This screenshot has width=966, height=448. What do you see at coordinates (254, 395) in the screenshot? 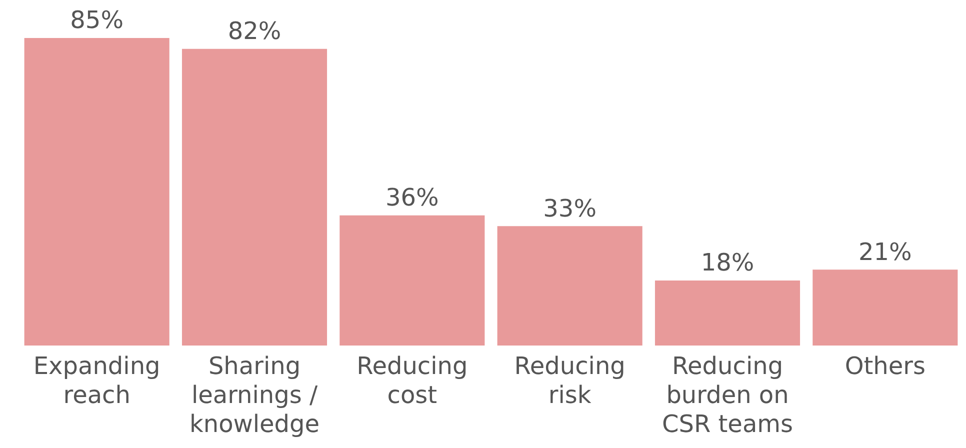
I see `x-tick-label: Sharing learnings / knowledge` at bounding box center [254, 395].